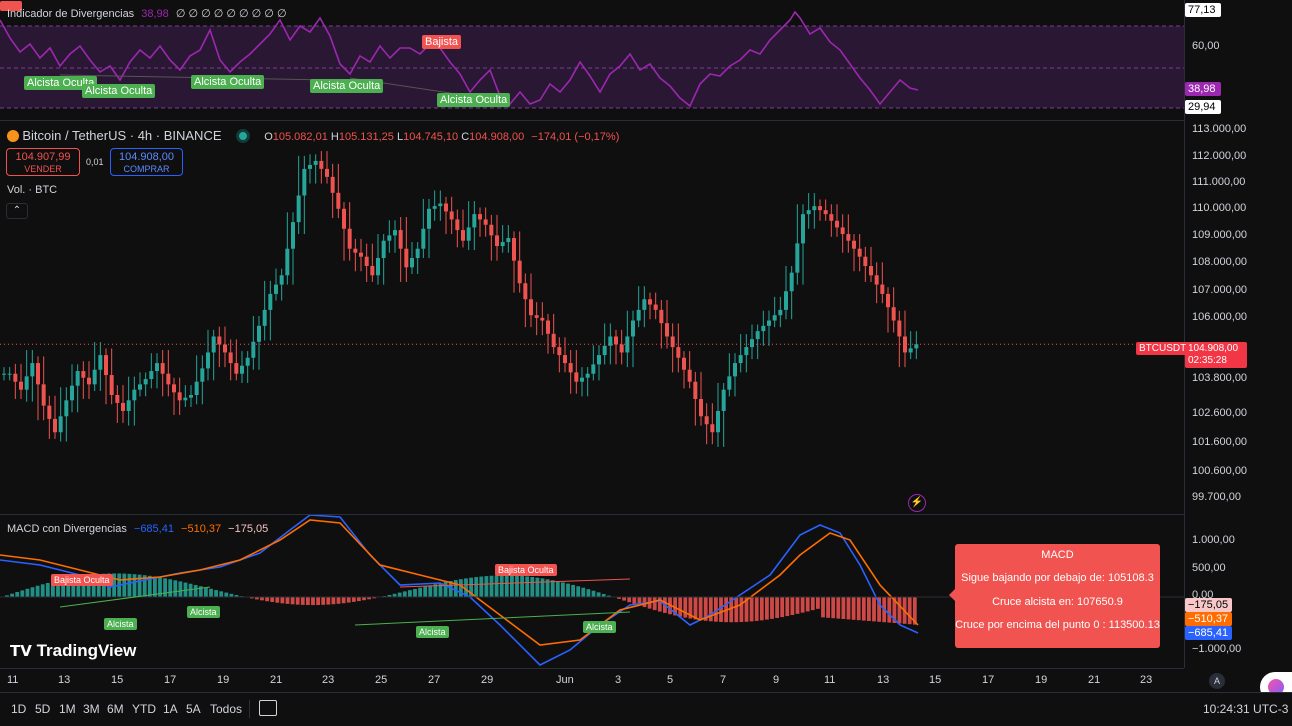 The width and height of the screenshot is (1292, 726). I want to click on volume-legend: Vol. · BTC, so click(32, 190).